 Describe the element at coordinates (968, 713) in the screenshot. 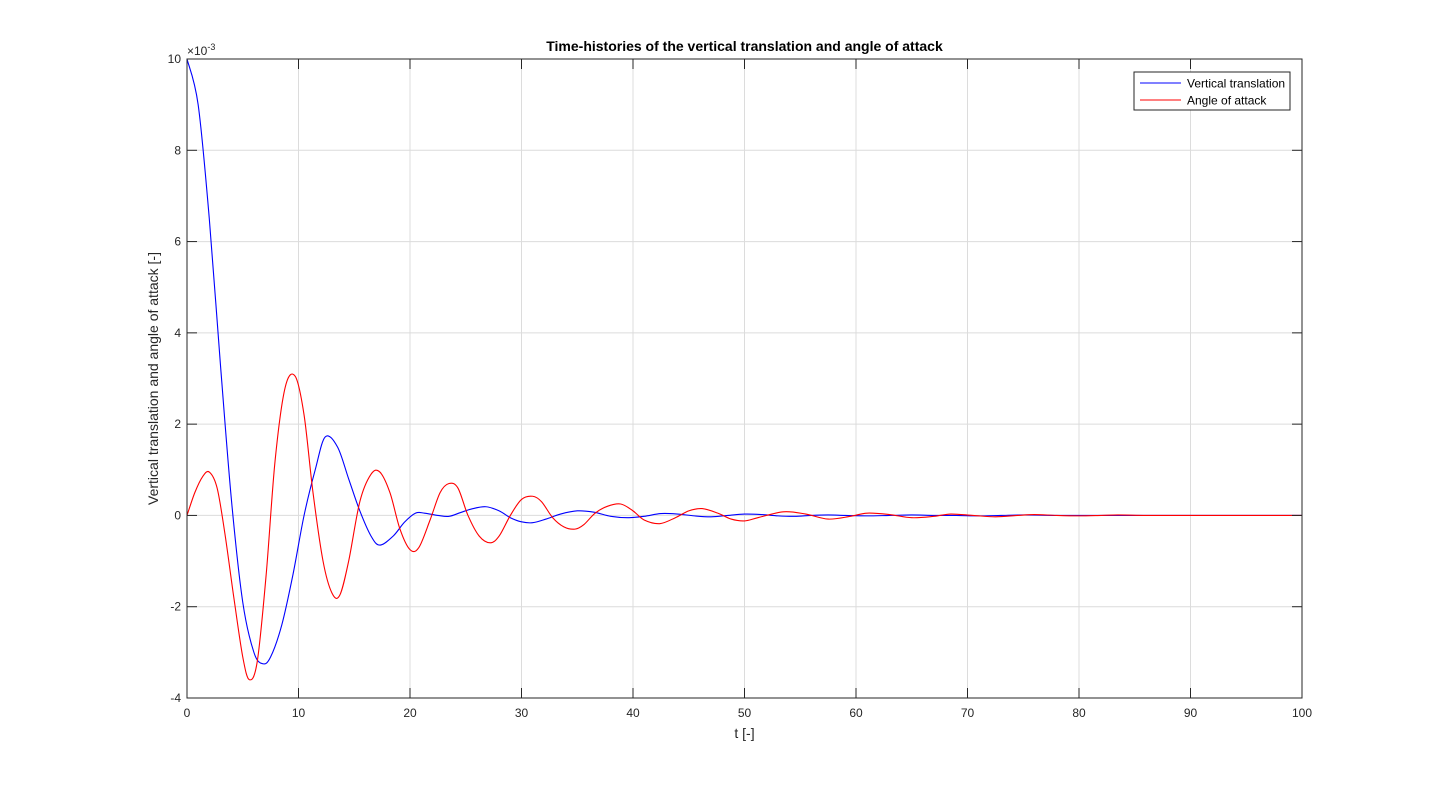

I see `x-tick-label: 70` at that location.